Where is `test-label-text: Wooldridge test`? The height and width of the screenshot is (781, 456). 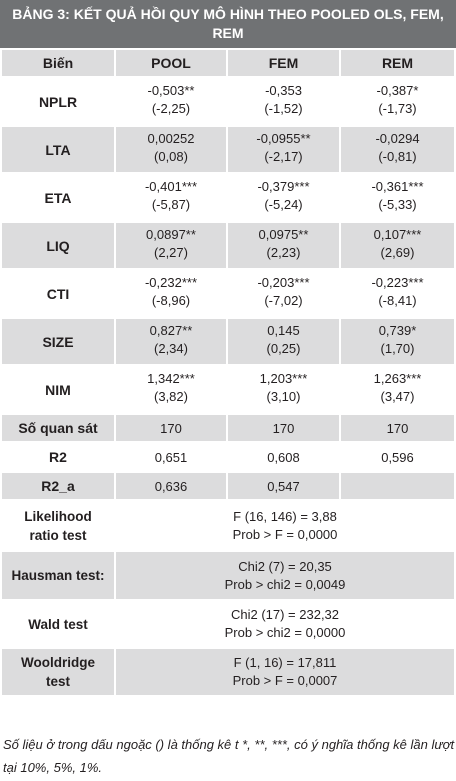
test-label-text: Wooldridge test is located at coordinates (58, 672).